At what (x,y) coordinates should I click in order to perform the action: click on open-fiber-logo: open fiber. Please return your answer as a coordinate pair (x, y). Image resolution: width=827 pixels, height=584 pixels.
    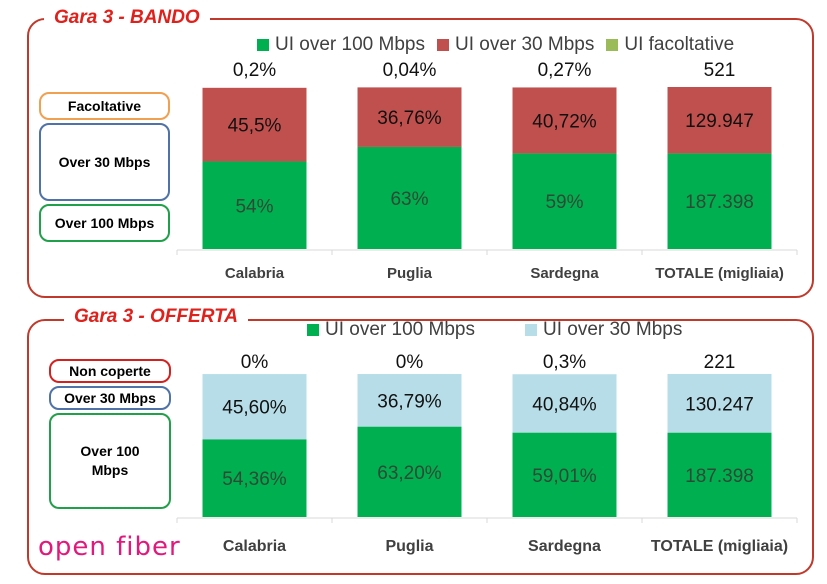
    Looking at the image, I should click on (109, 547).